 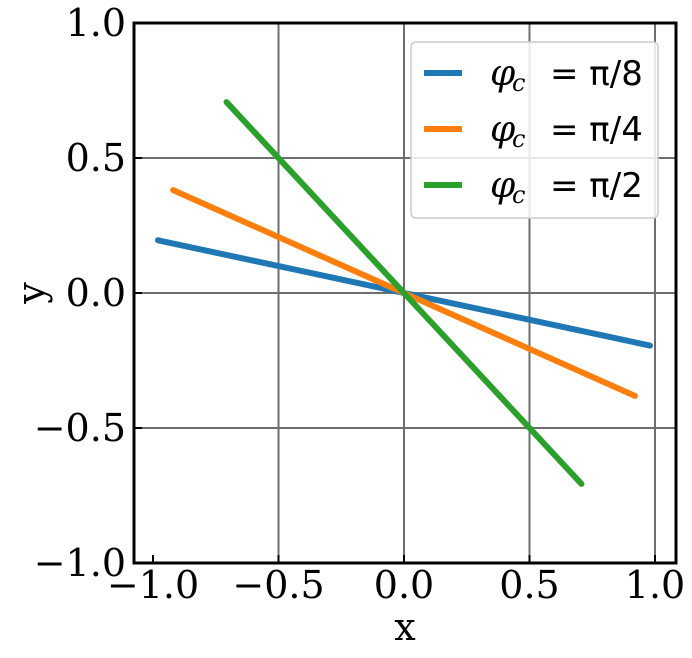 I want to click on legend-label: = π/8, so click(x=596, y=74).